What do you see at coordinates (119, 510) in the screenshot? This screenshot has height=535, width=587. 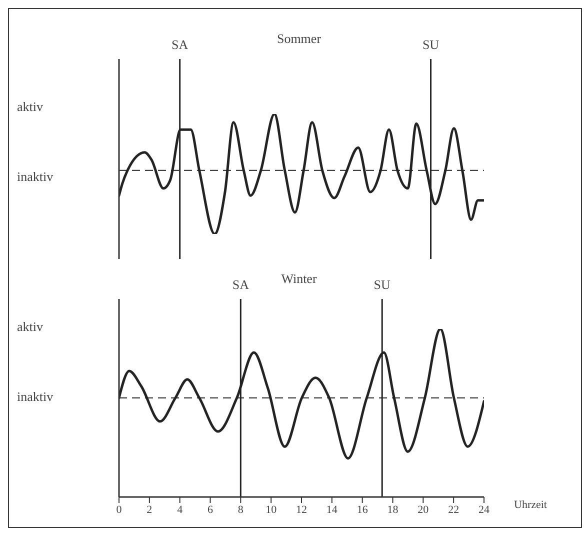 I see `x-tick-label: 0` at bounding box center [119, 510].